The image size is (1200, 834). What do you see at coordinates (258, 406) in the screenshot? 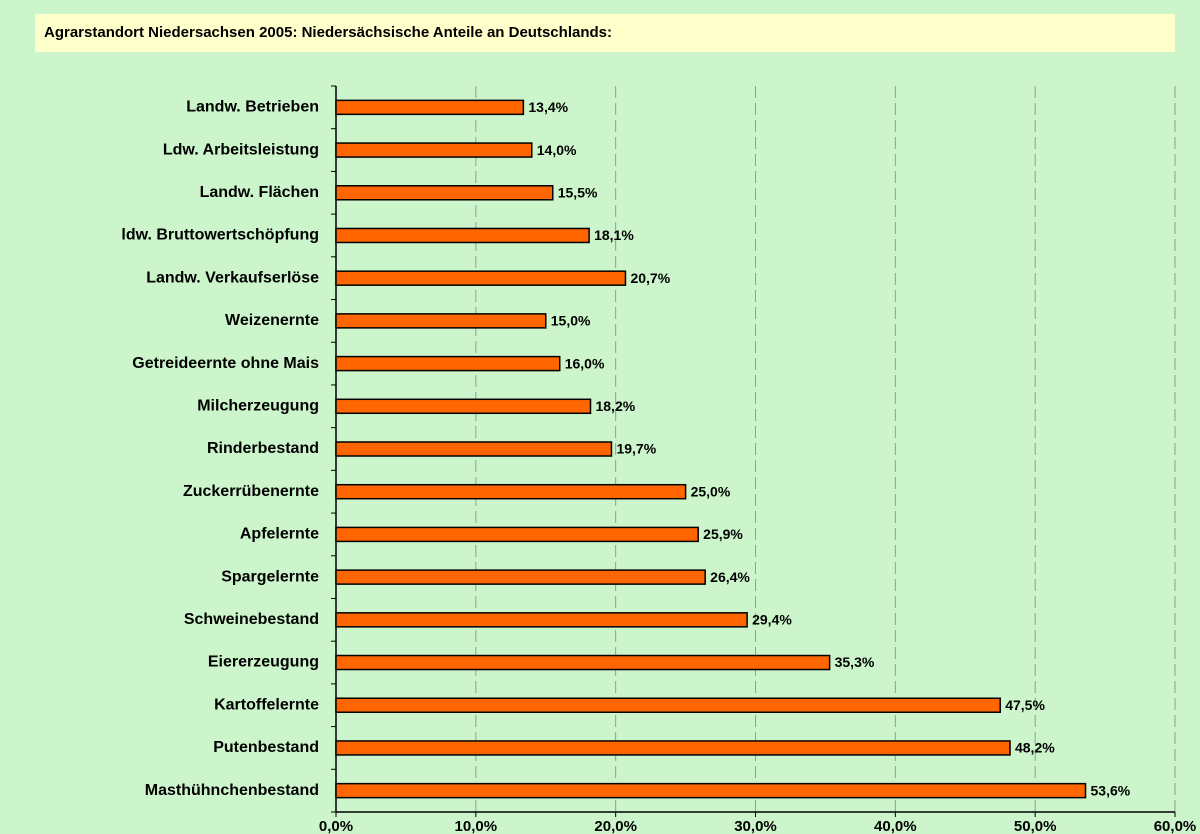
I see `y-tick-label: Milcherzeugung` at bounding box center [258, 406].